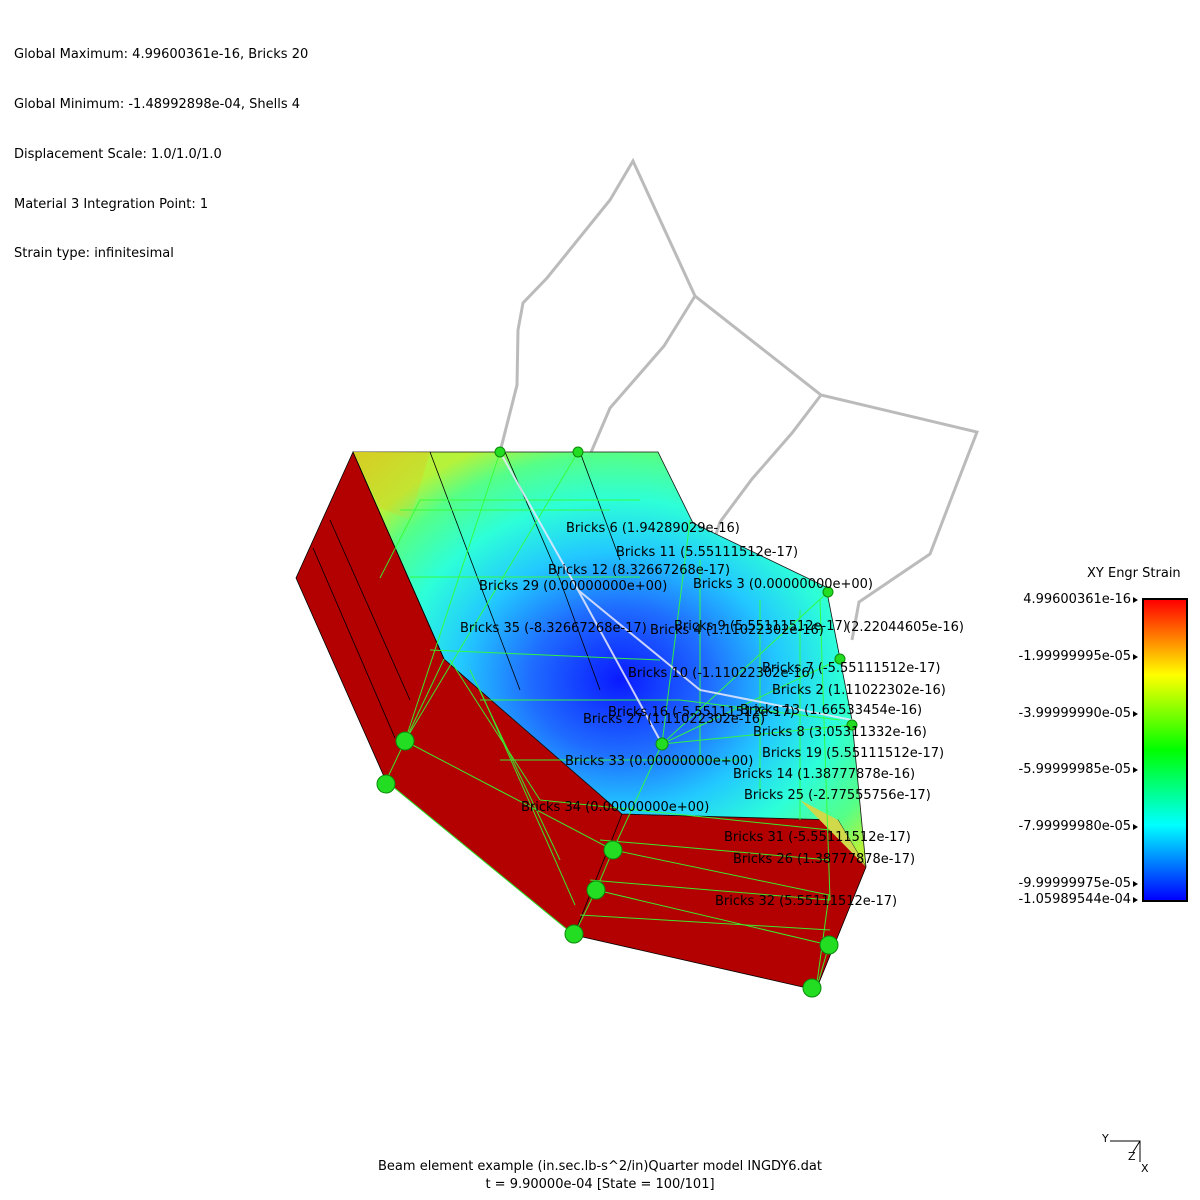  I want to click on brick-label: Bricks 7 (-5.55111512e-17), so click(851, 668).